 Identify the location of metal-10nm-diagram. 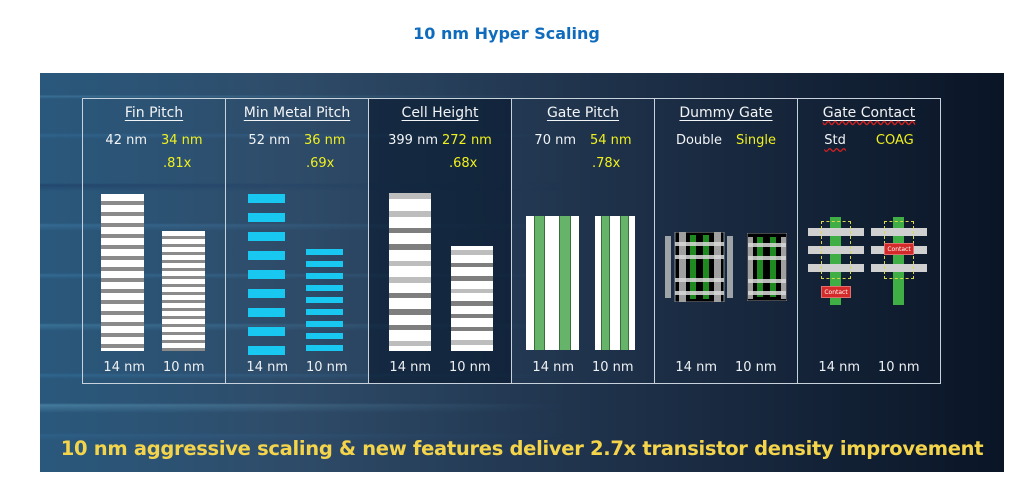
(324, 300).